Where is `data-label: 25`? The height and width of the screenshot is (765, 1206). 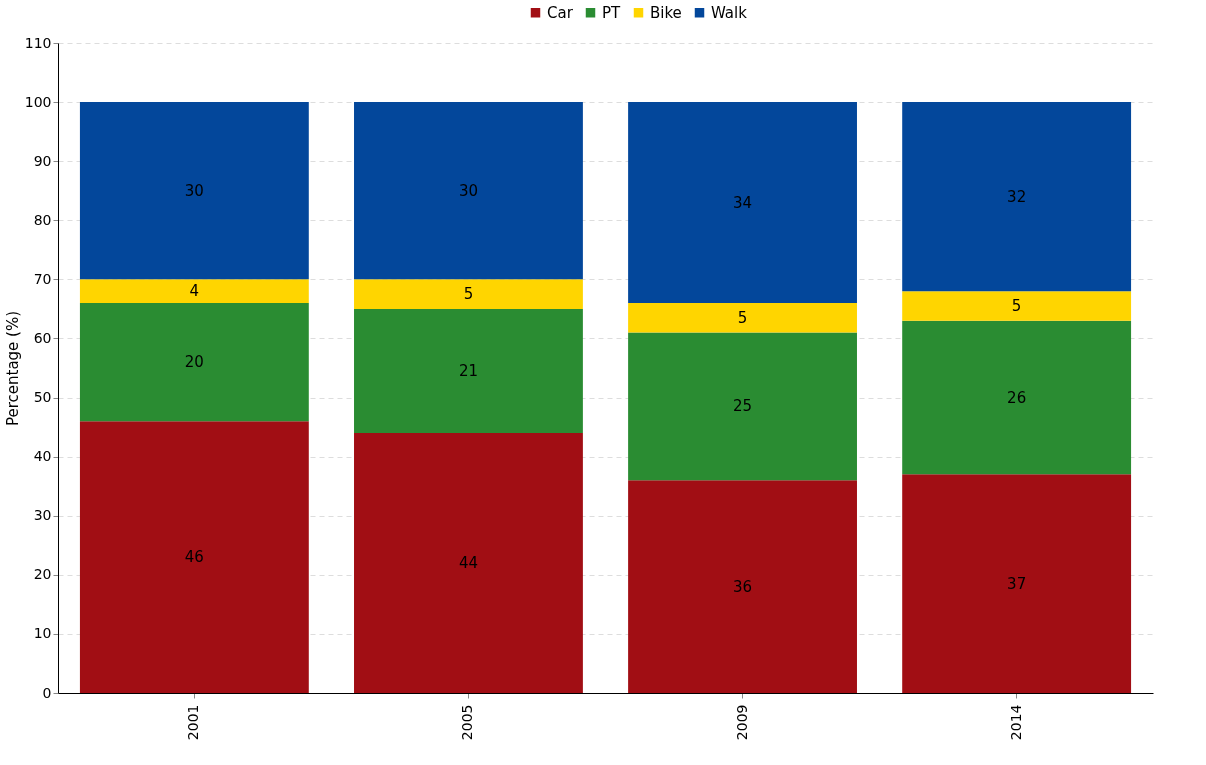 data-label: 25 is located at coordinates (743, 406).